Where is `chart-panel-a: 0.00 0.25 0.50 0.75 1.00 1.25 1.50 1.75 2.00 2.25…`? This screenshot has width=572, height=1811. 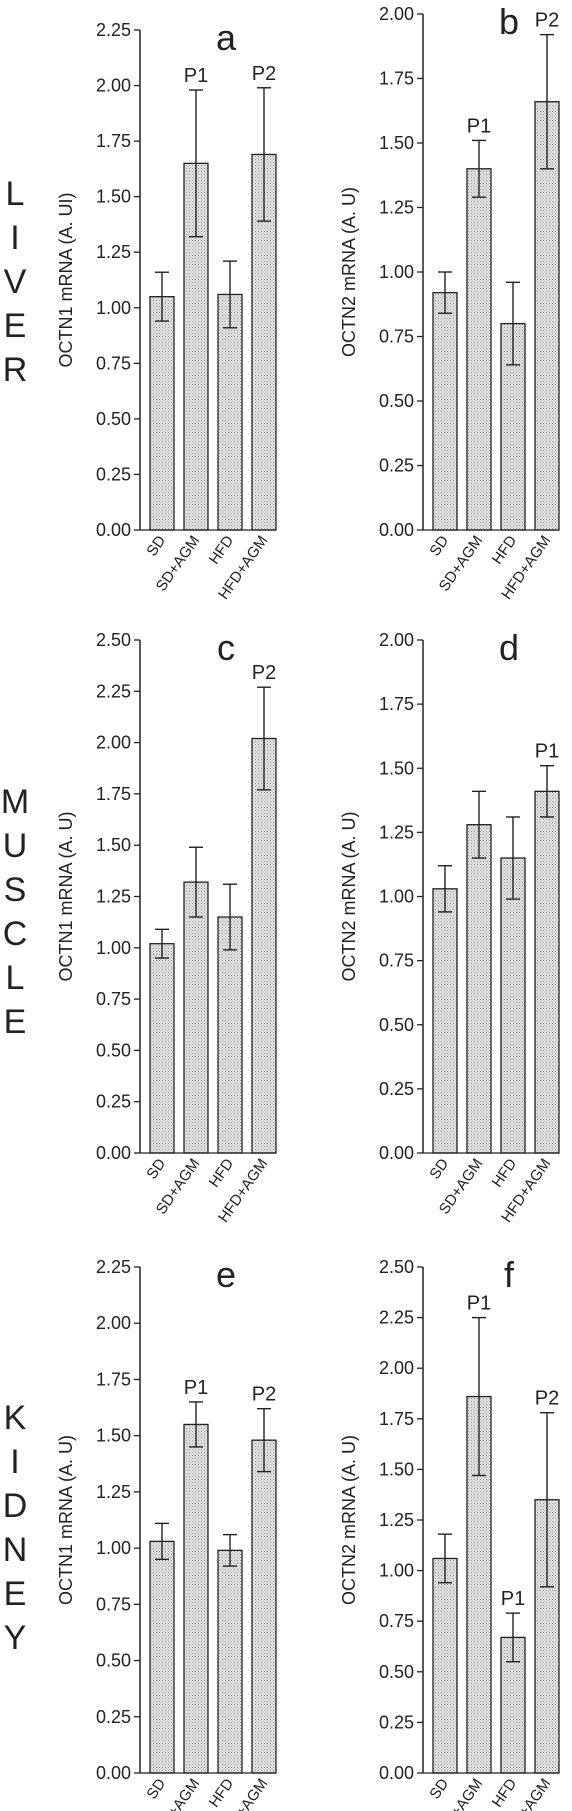 chart-panel-a: 0.00 0.25 0.50 0.75 1.00 1.25 1.50 1.75 2.00 2.25… is located at coordinates (166, 310).